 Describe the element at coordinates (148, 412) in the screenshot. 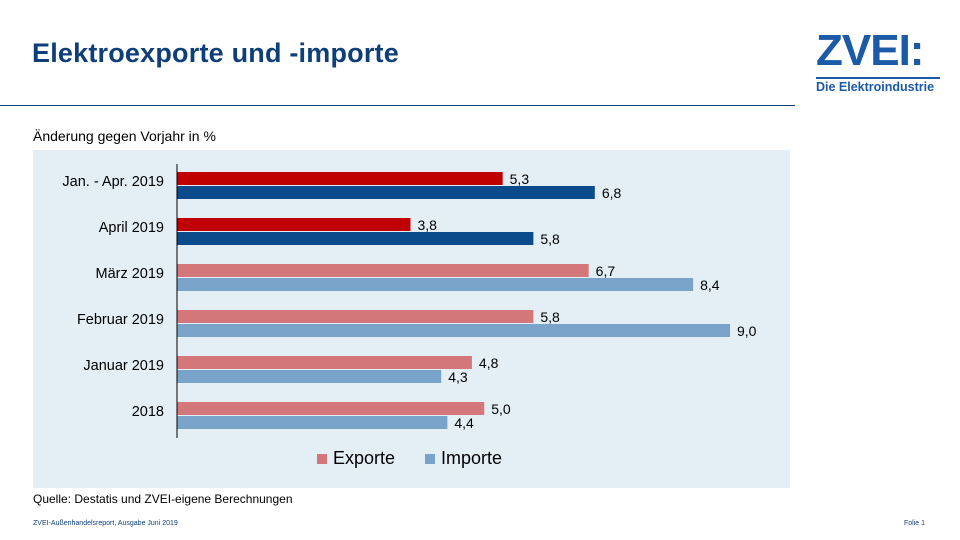

I see `category-label: 2018` at that location.